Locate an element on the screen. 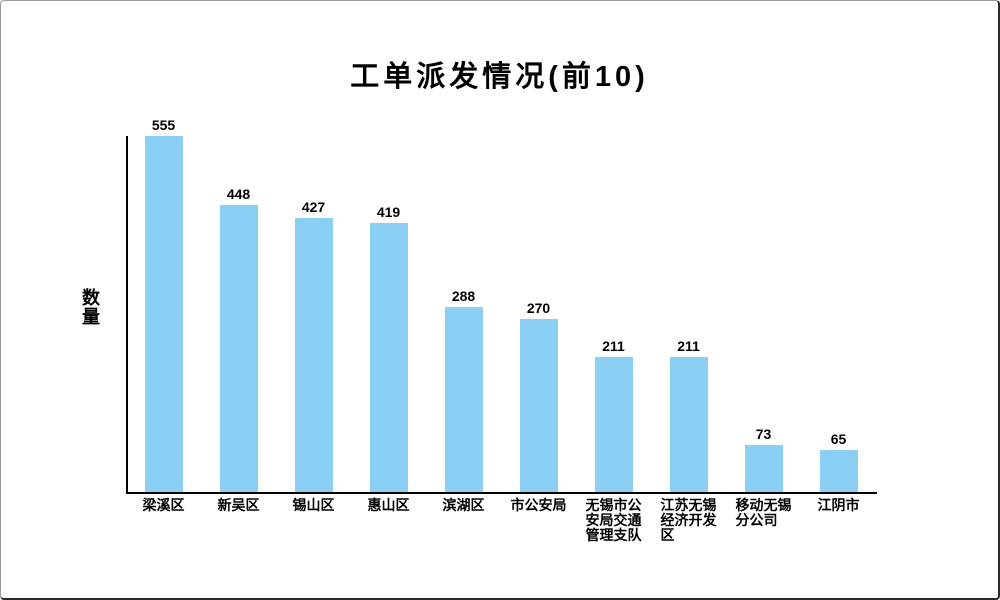 Image resolution: width=1000 pixels, height=600 pixels. chart-title: 工单派发情况(前10) is located at coordinates (499, 77).